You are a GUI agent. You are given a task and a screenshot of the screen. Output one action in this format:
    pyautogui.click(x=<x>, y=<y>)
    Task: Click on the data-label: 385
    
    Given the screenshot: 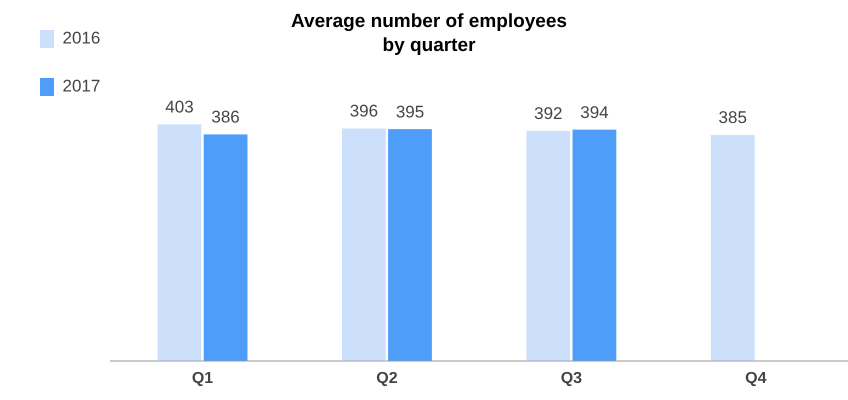 What is the action you would take?
    pyautogui.click(x=732, y=118)
    